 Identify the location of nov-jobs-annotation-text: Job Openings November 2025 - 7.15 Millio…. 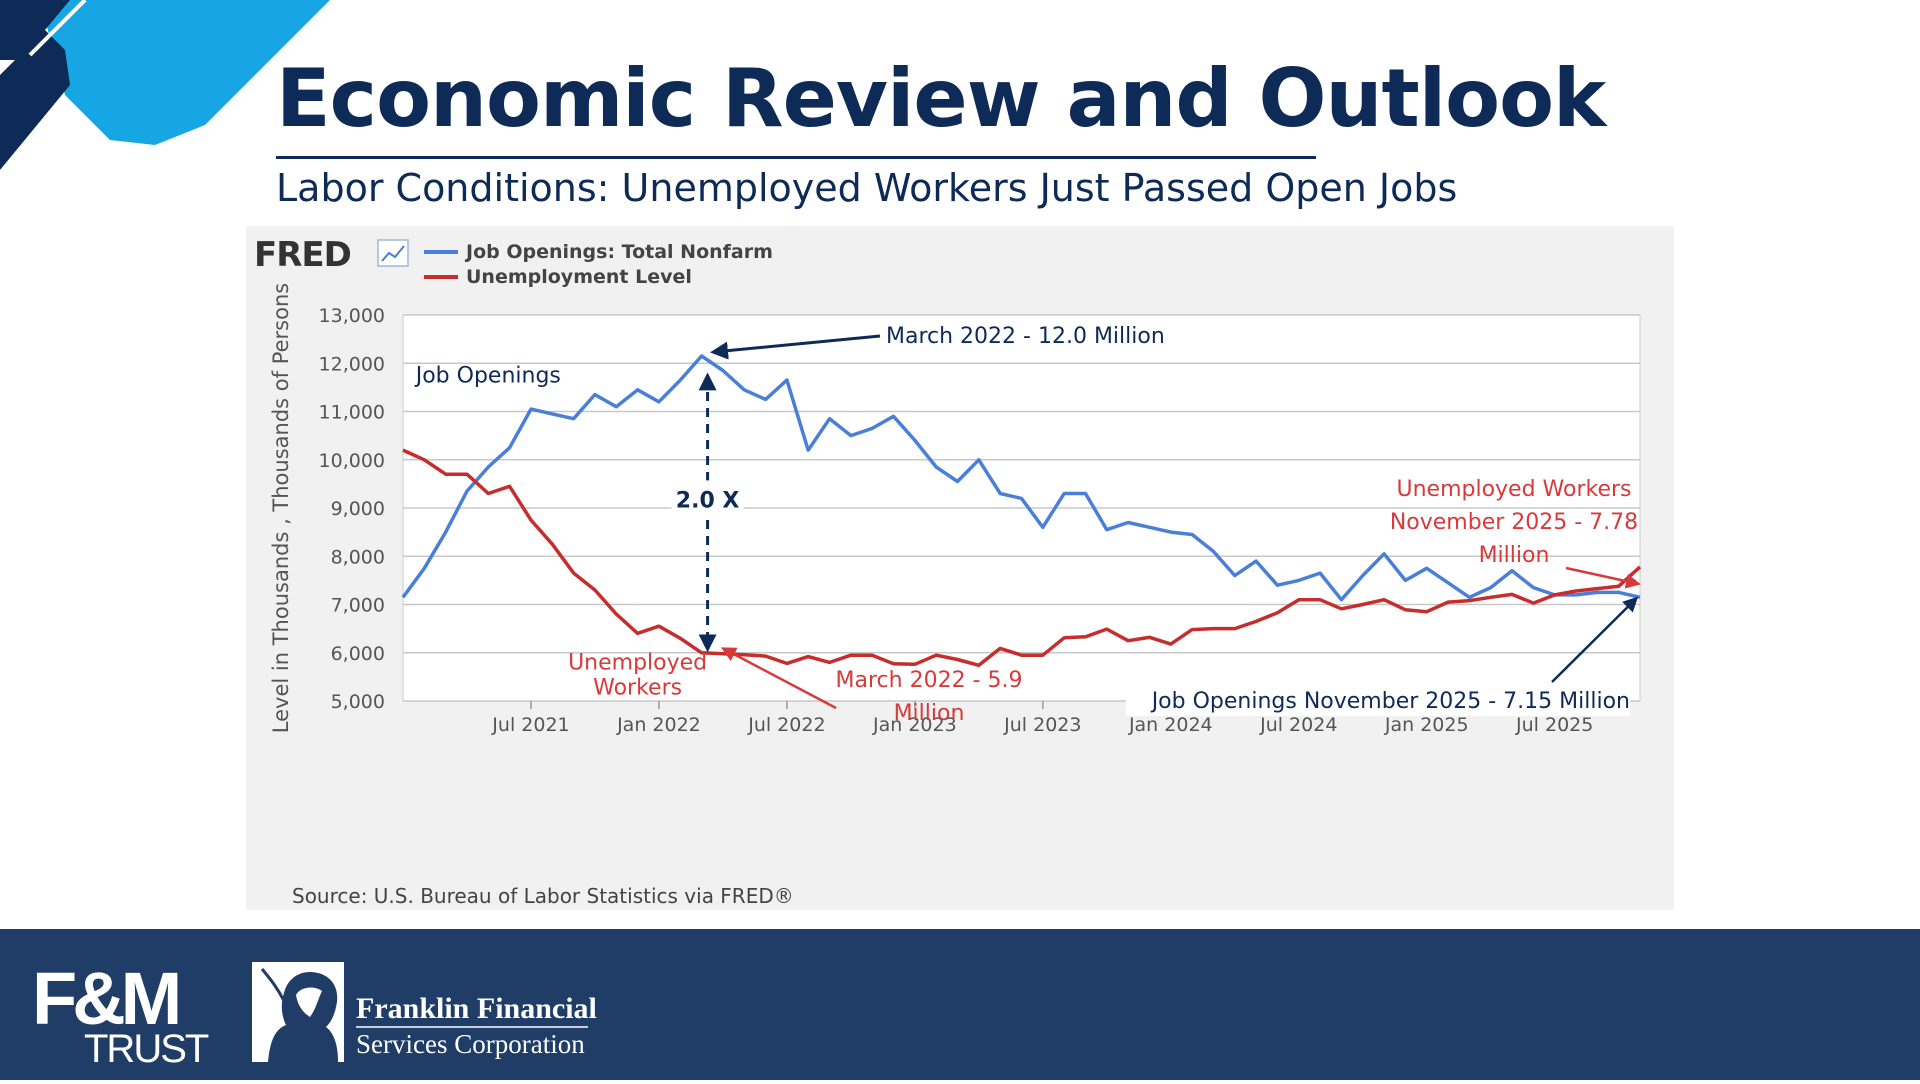
(1390, 701).